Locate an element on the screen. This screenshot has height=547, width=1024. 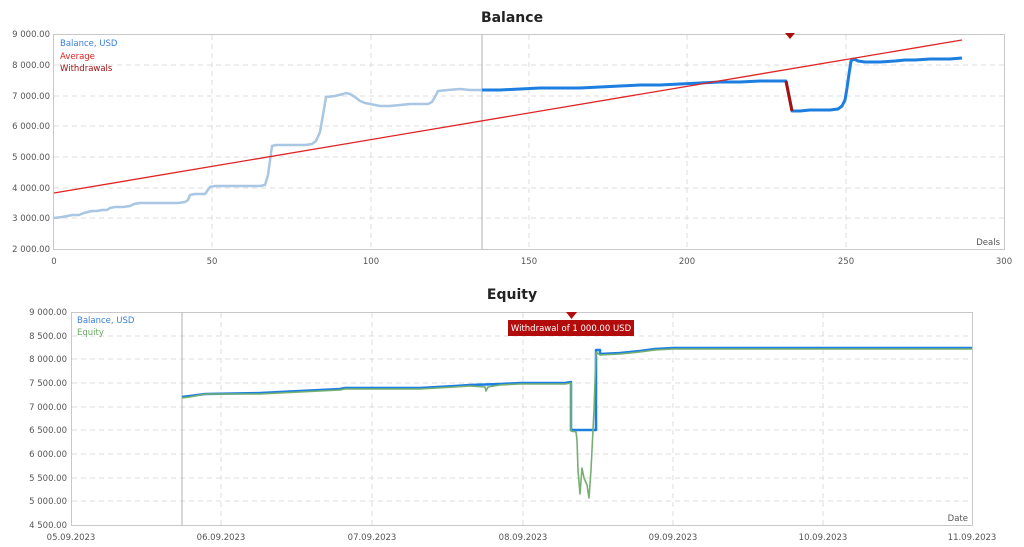
balance-x-tick: 300 is located at coordinates (1004, 262).